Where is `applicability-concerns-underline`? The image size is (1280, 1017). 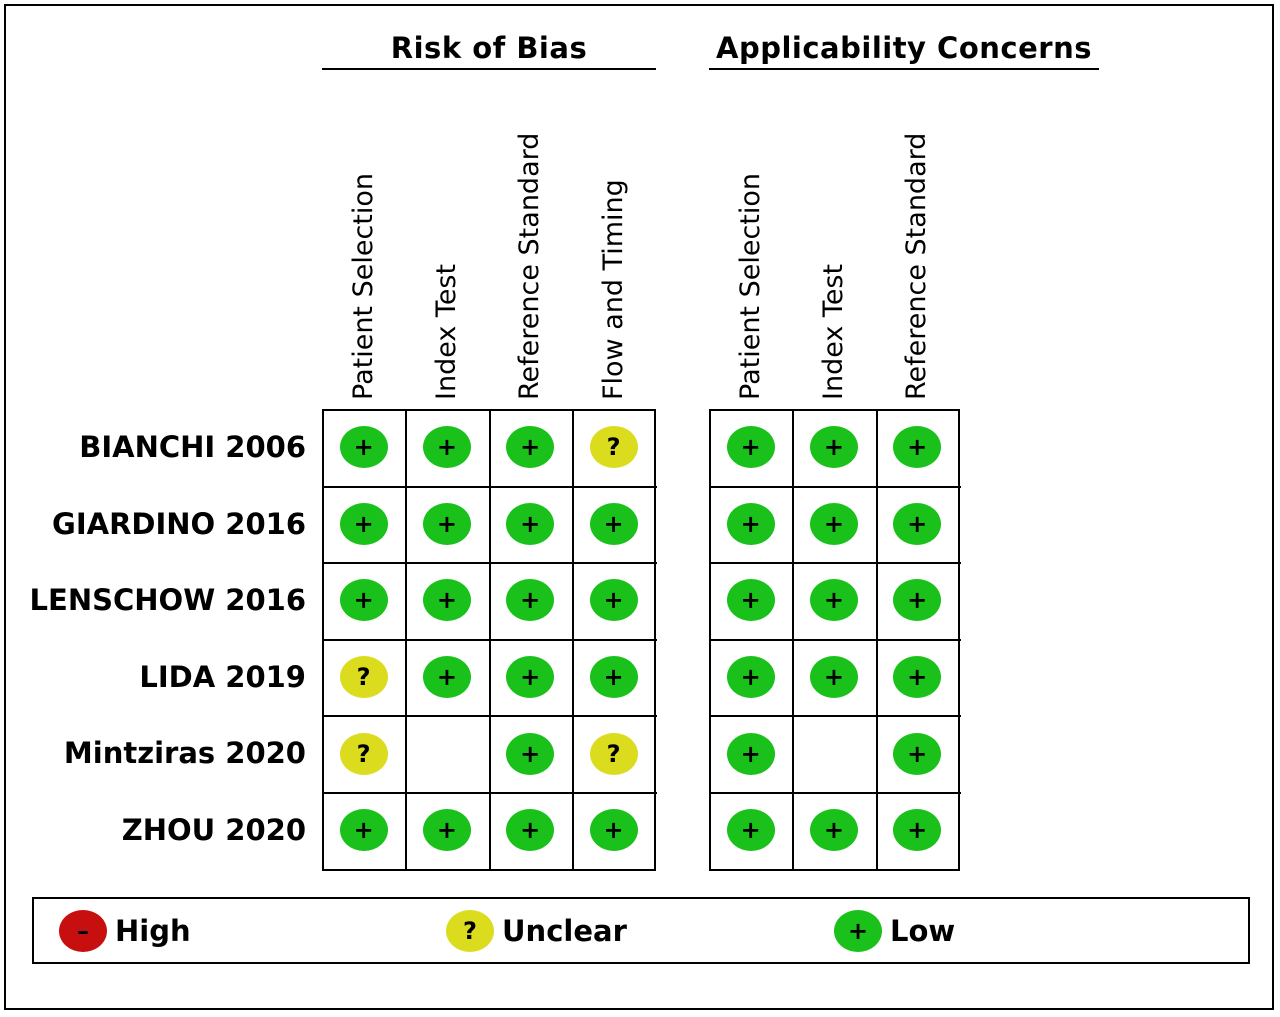 applicability-concerns-underline is located at coordinates (904, 69).